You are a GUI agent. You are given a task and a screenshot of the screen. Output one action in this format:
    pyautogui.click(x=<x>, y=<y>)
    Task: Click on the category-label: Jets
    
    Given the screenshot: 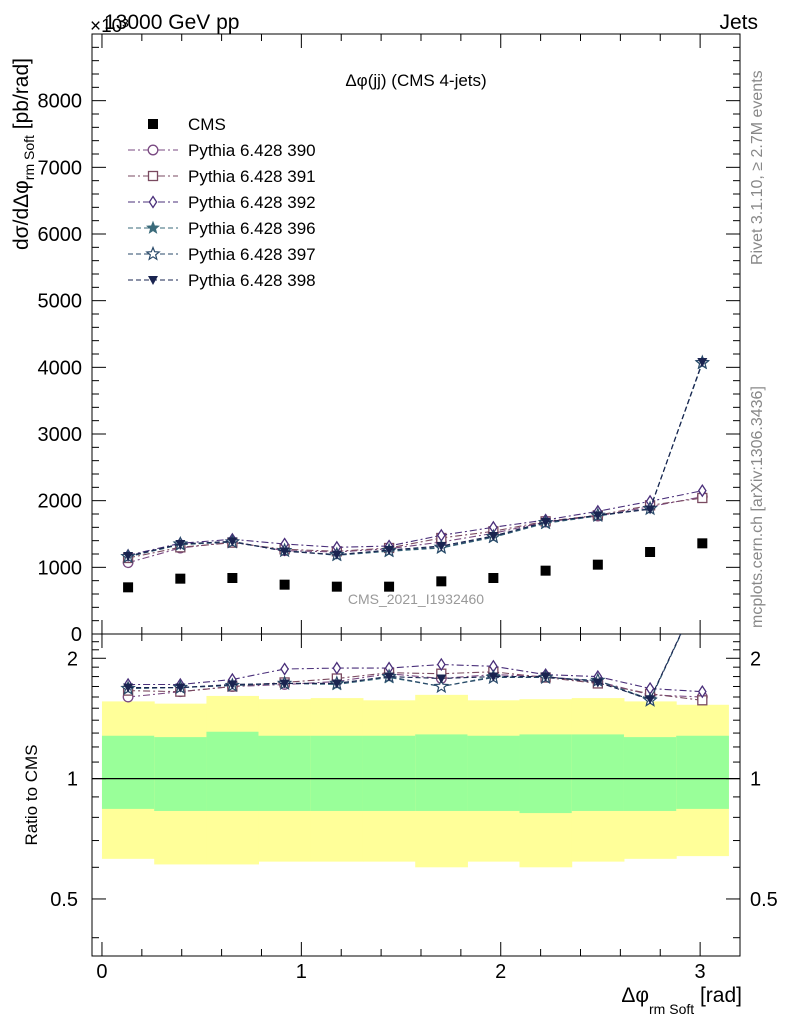 What is the action you would take?
    pyautogui.click(x=738, y=22)
    